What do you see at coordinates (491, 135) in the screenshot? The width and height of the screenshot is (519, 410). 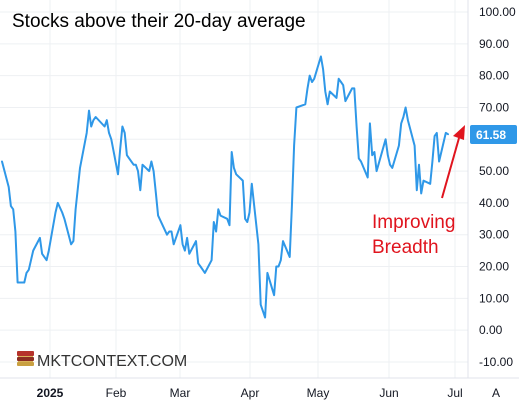 I see `last-value-text: 61.58` at bounding box center [491, 135].